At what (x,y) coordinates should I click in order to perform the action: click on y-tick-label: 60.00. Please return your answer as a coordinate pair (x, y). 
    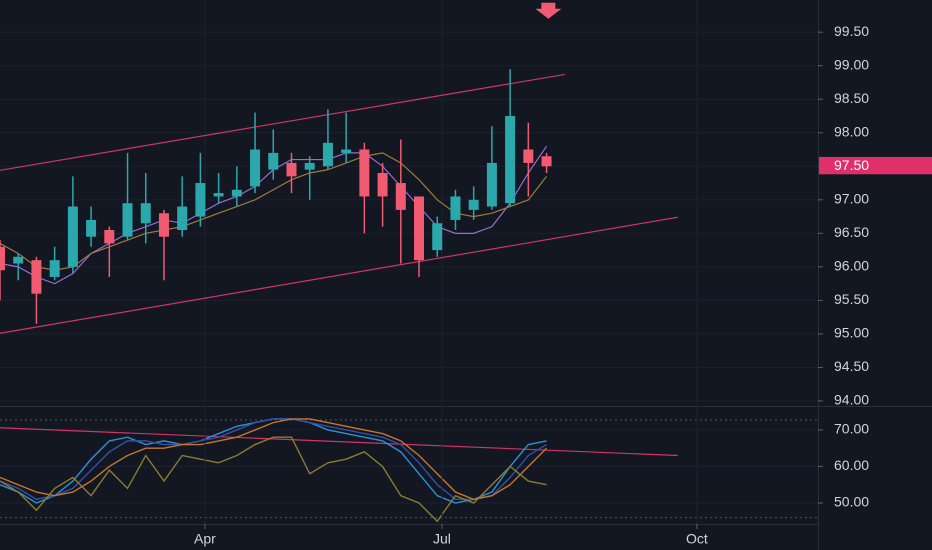
    Looking at the image, I should click on (851, 465).